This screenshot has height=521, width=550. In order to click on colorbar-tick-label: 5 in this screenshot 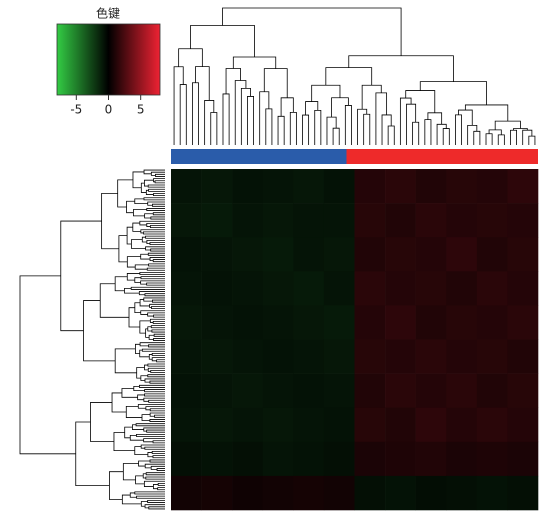, I will do `click(141, 110)`.